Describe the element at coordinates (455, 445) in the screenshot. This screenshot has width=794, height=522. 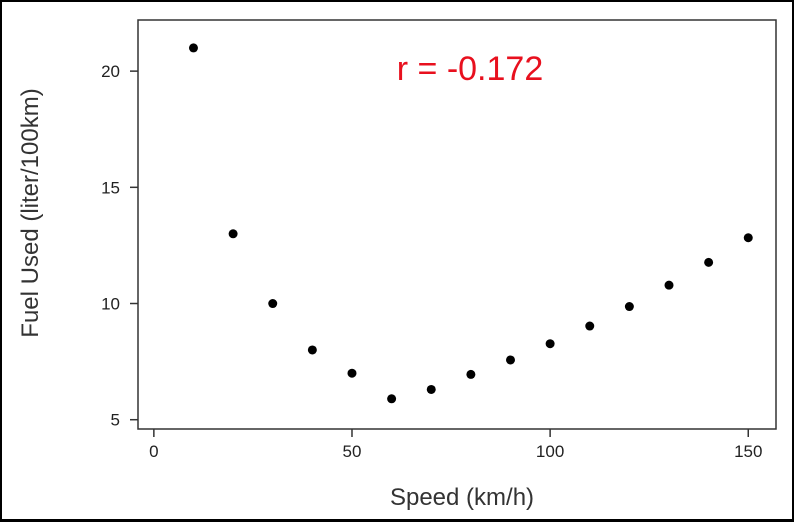
I see `x-axis: 0 50 100 150` at that location.